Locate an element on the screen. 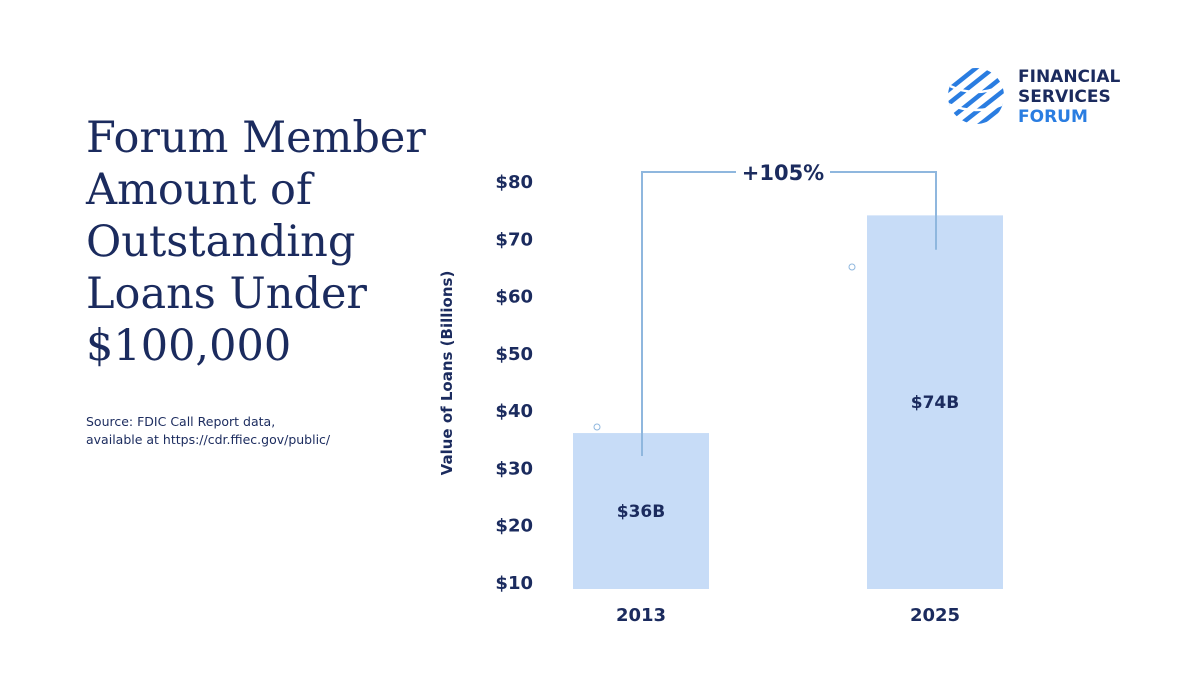 The image size is (1200, 675). bar-2025 is located at coordinates (935, 402).